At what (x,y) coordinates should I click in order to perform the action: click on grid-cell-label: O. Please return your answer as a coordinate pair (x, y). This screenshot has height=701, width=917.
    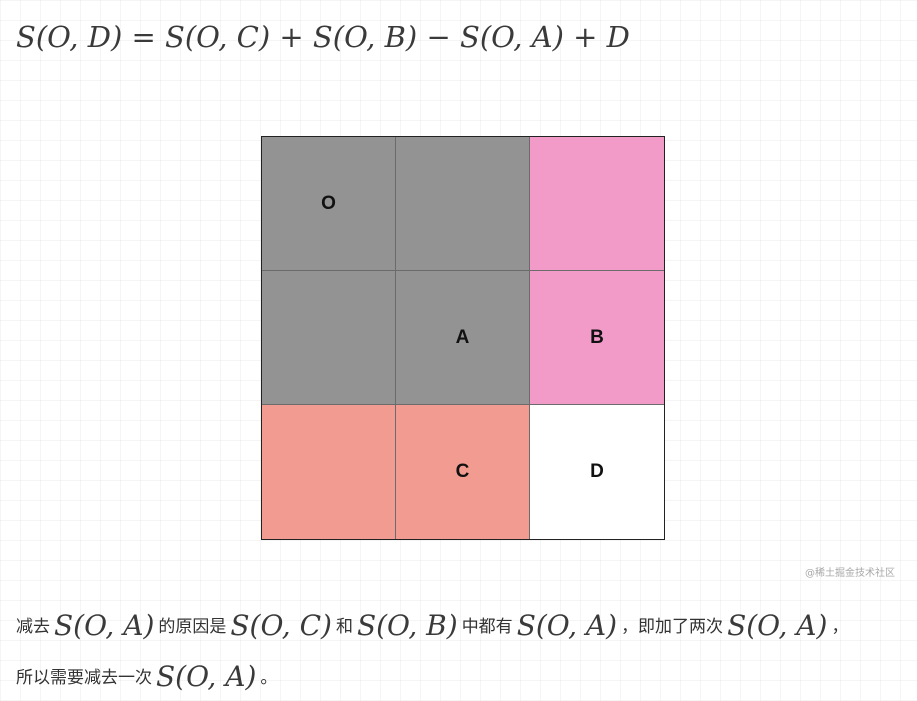
    Looking at the image, I should click on (328, 203).